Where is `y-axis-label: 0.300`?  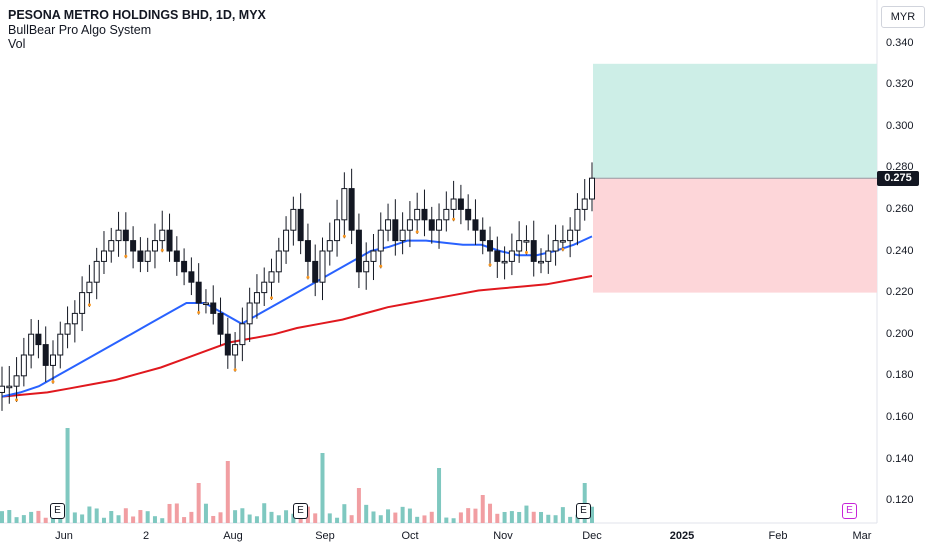
y-axis-label: 0.300 is located at coordinates (900, 126).